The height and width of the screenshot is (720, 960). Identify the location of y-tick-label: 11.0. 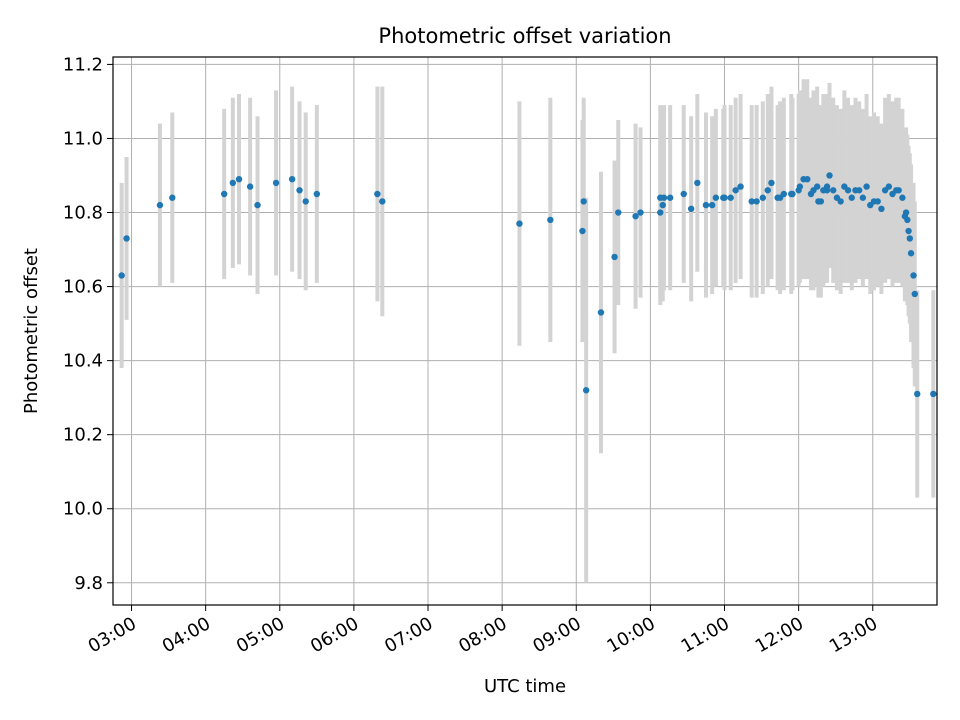
(83, 138).